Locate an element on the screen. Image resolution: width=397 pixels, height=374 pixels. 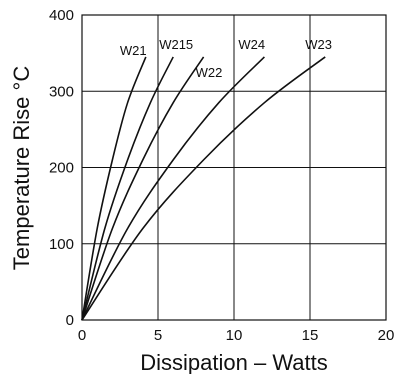
y-tick-label: 400 is located at coordinates (61, 15).